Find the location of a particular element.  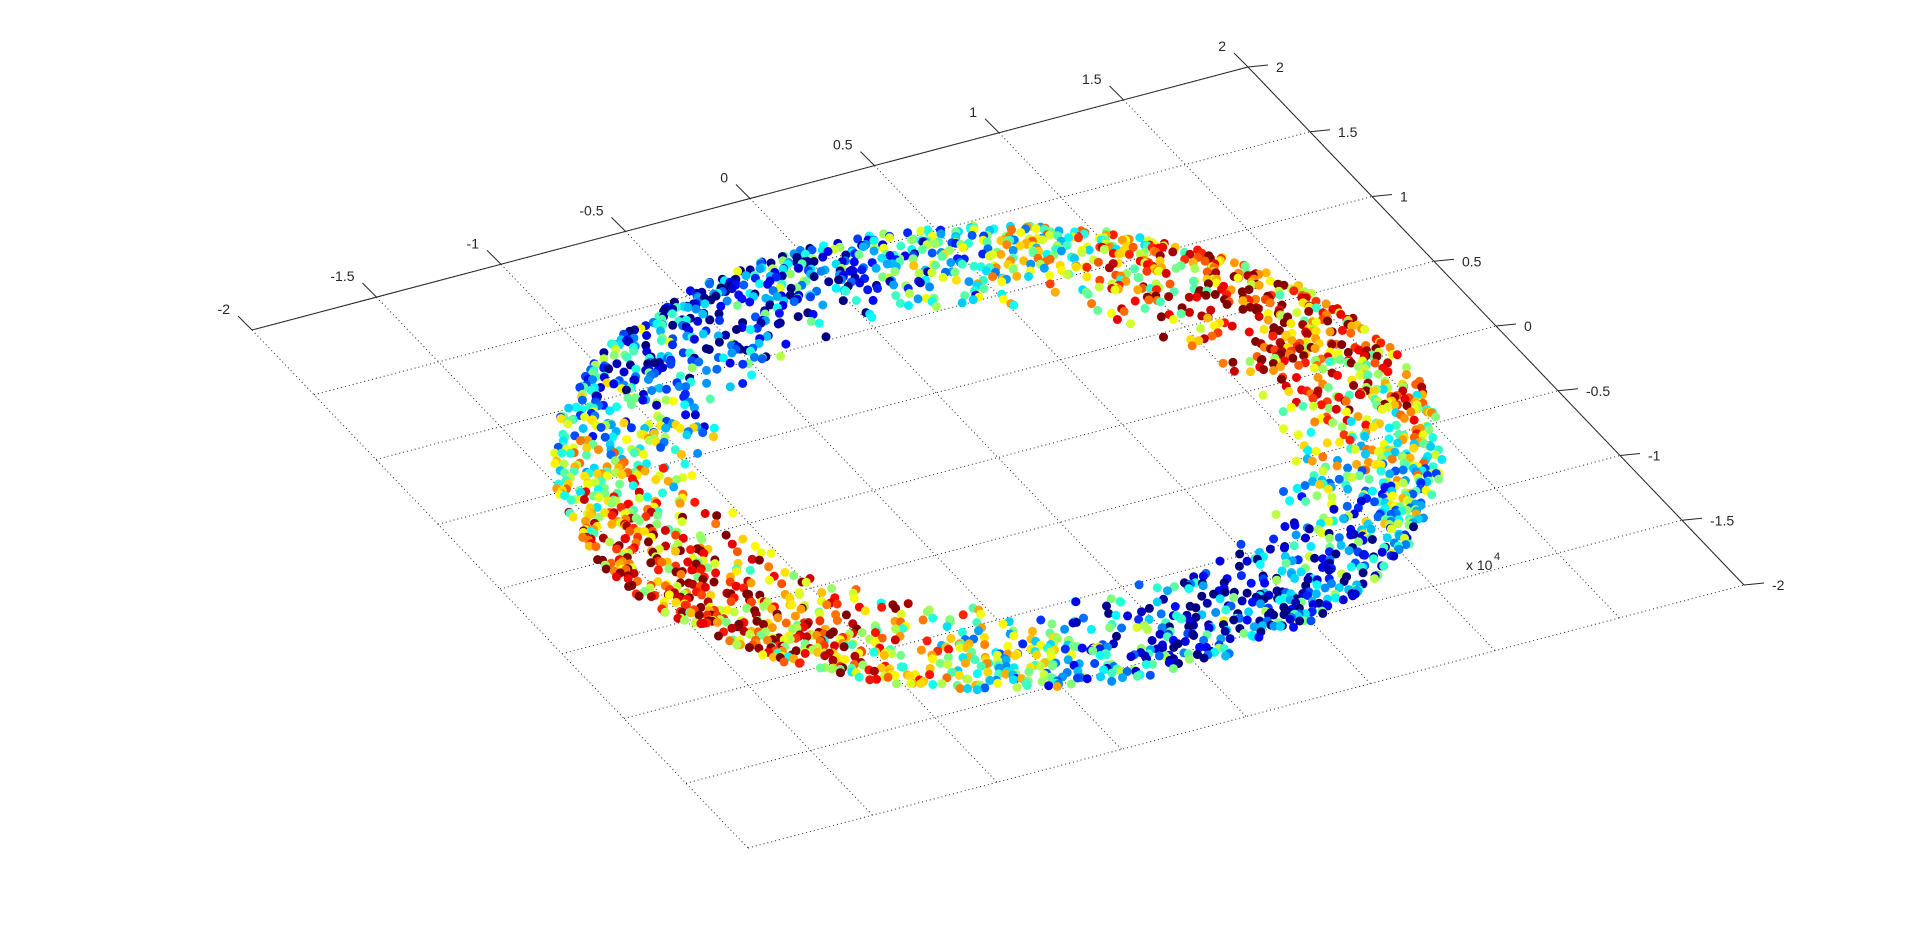

y-tick-label: 2 is located at coordinates (1280, 67).